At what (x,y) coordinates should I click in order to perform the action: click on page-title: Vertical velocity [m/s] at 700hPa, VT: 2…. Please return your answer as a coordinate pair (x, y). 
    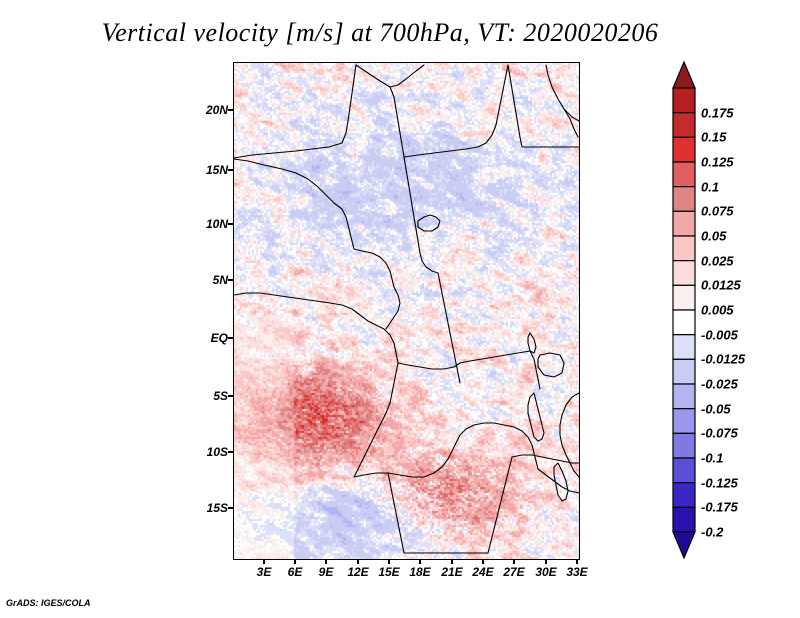
    Looking at the image, I should click on (380, 32).